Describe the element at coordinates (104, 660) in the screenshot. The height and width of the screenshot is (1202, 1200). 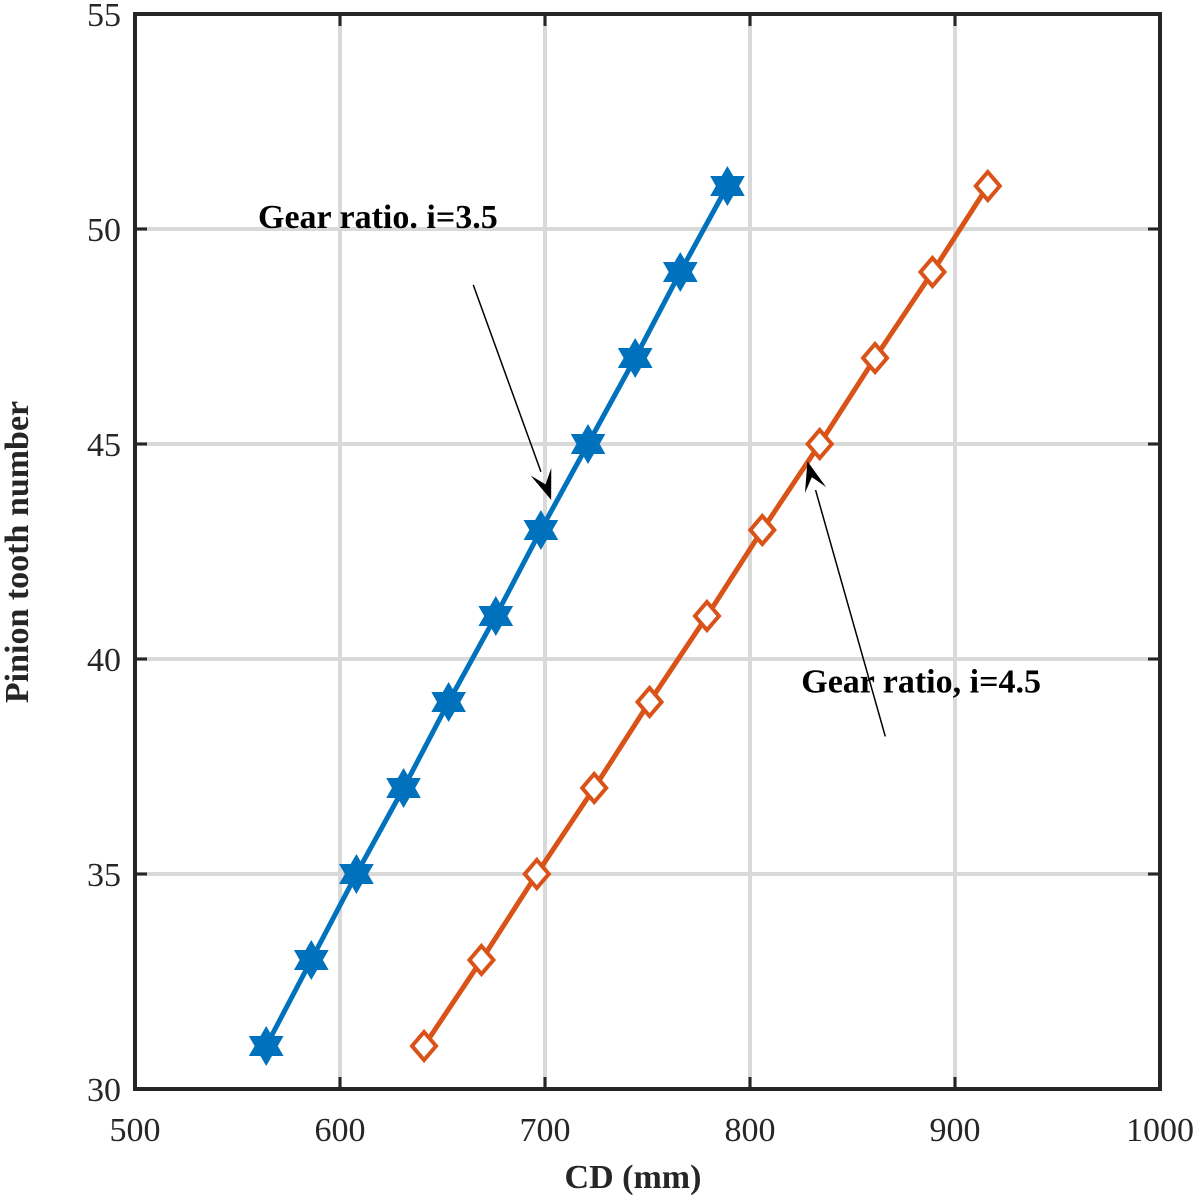
I see `y-tick-label: 40` at that location.